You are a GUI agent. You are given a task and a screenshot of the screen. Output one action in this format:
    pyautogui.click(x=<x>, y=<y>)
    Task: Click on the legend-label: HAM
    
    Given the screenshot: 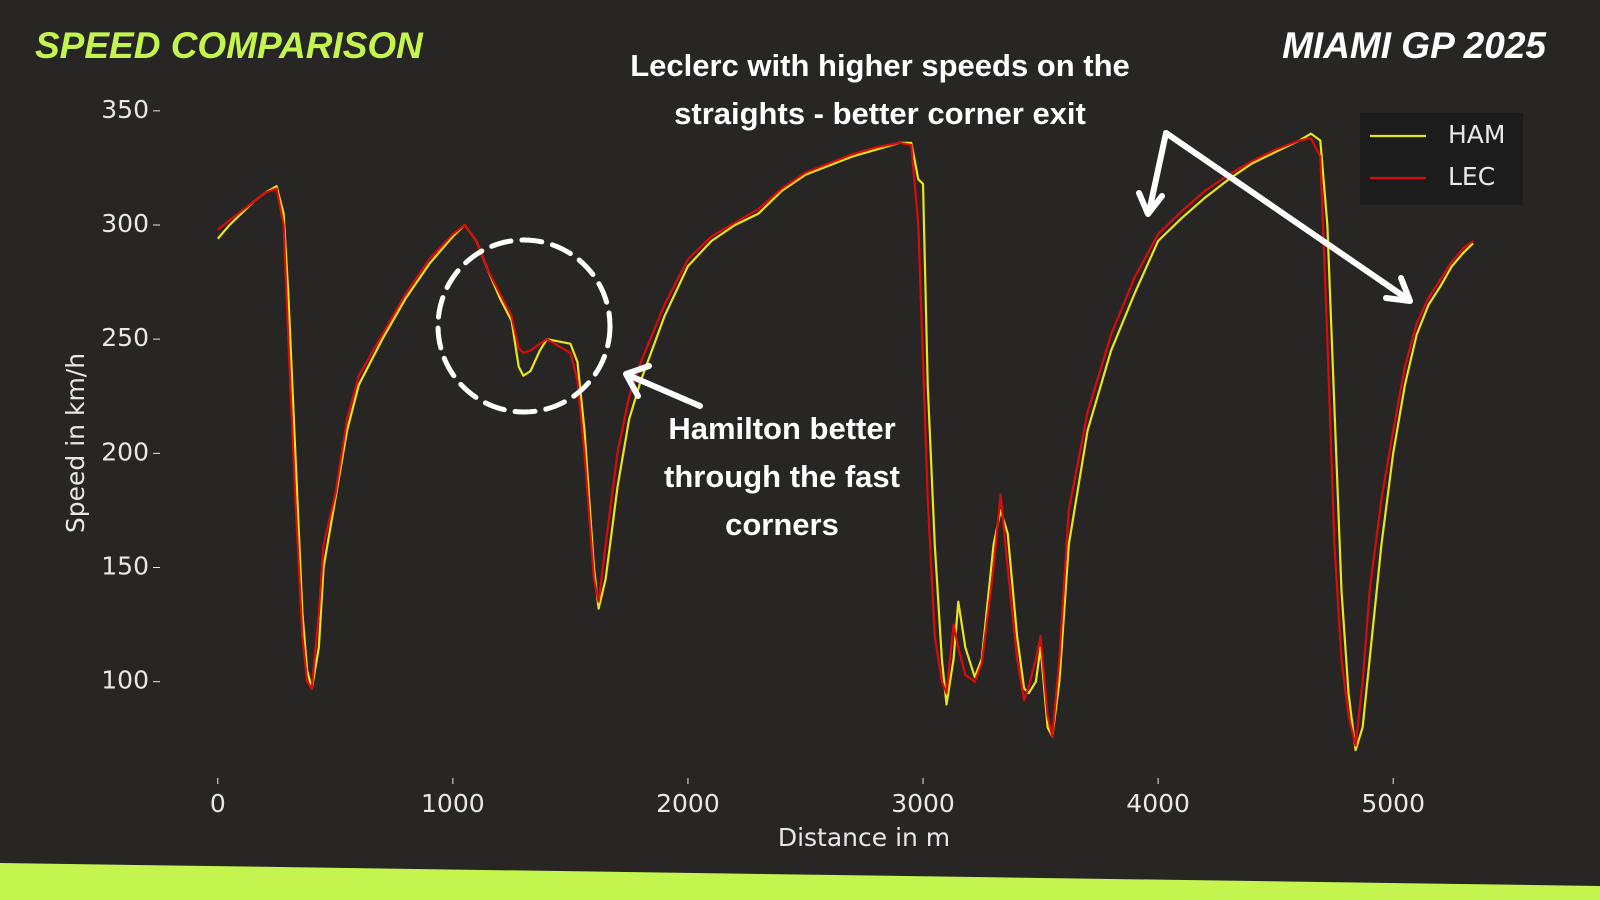 What is the action you would take?
    pyautogui.click(x=1476, y=134)
    